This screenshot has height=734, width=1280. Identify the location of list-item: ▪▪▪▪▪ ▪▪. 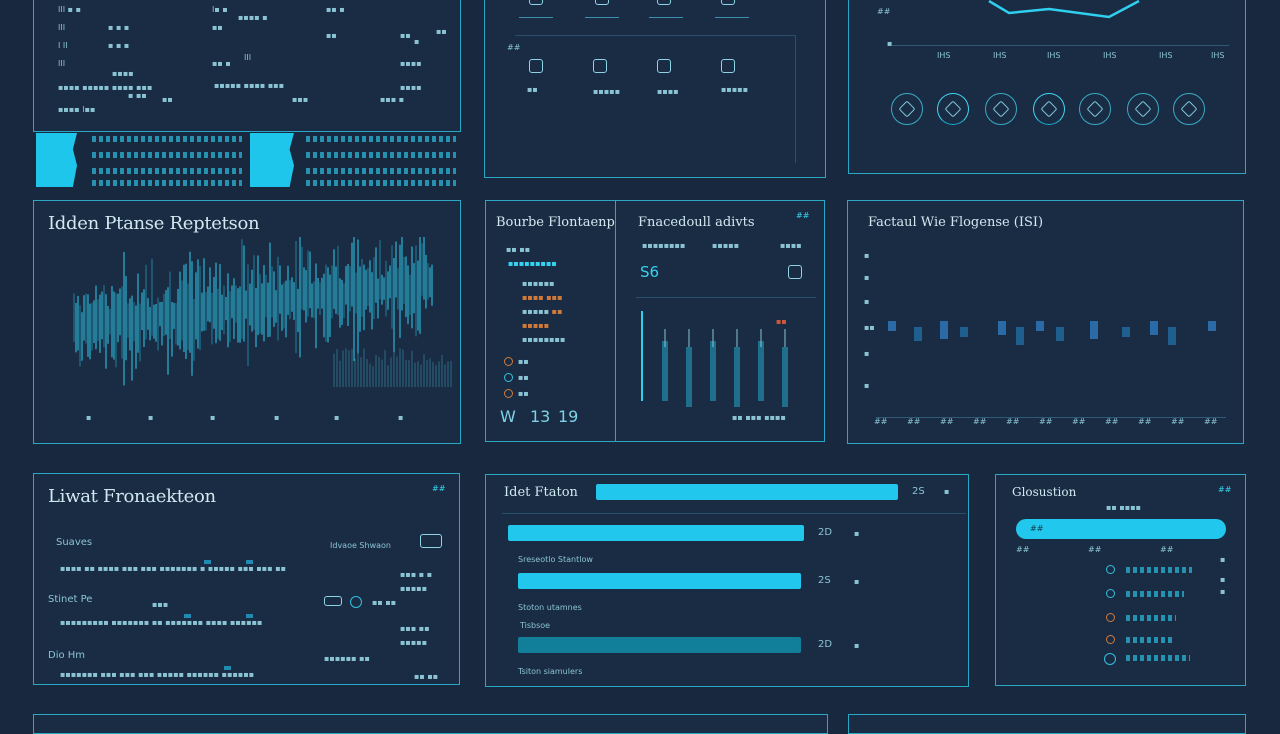
(542, 311).